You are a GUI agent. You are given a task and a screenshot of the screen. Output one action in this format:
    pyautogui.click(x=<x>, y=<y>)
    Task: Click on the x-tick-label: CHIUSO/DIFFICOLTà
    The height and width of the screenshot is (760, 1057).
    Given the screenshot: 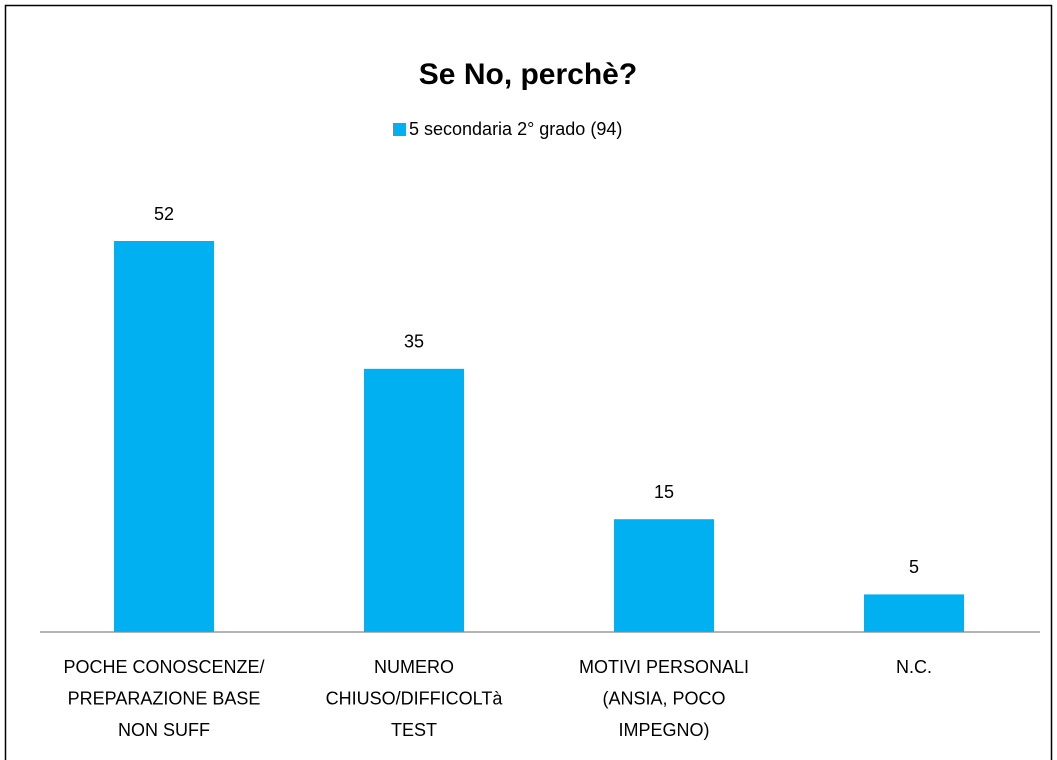 What is the action you would take?
    pyautogui.click(x=415, y=698)
    